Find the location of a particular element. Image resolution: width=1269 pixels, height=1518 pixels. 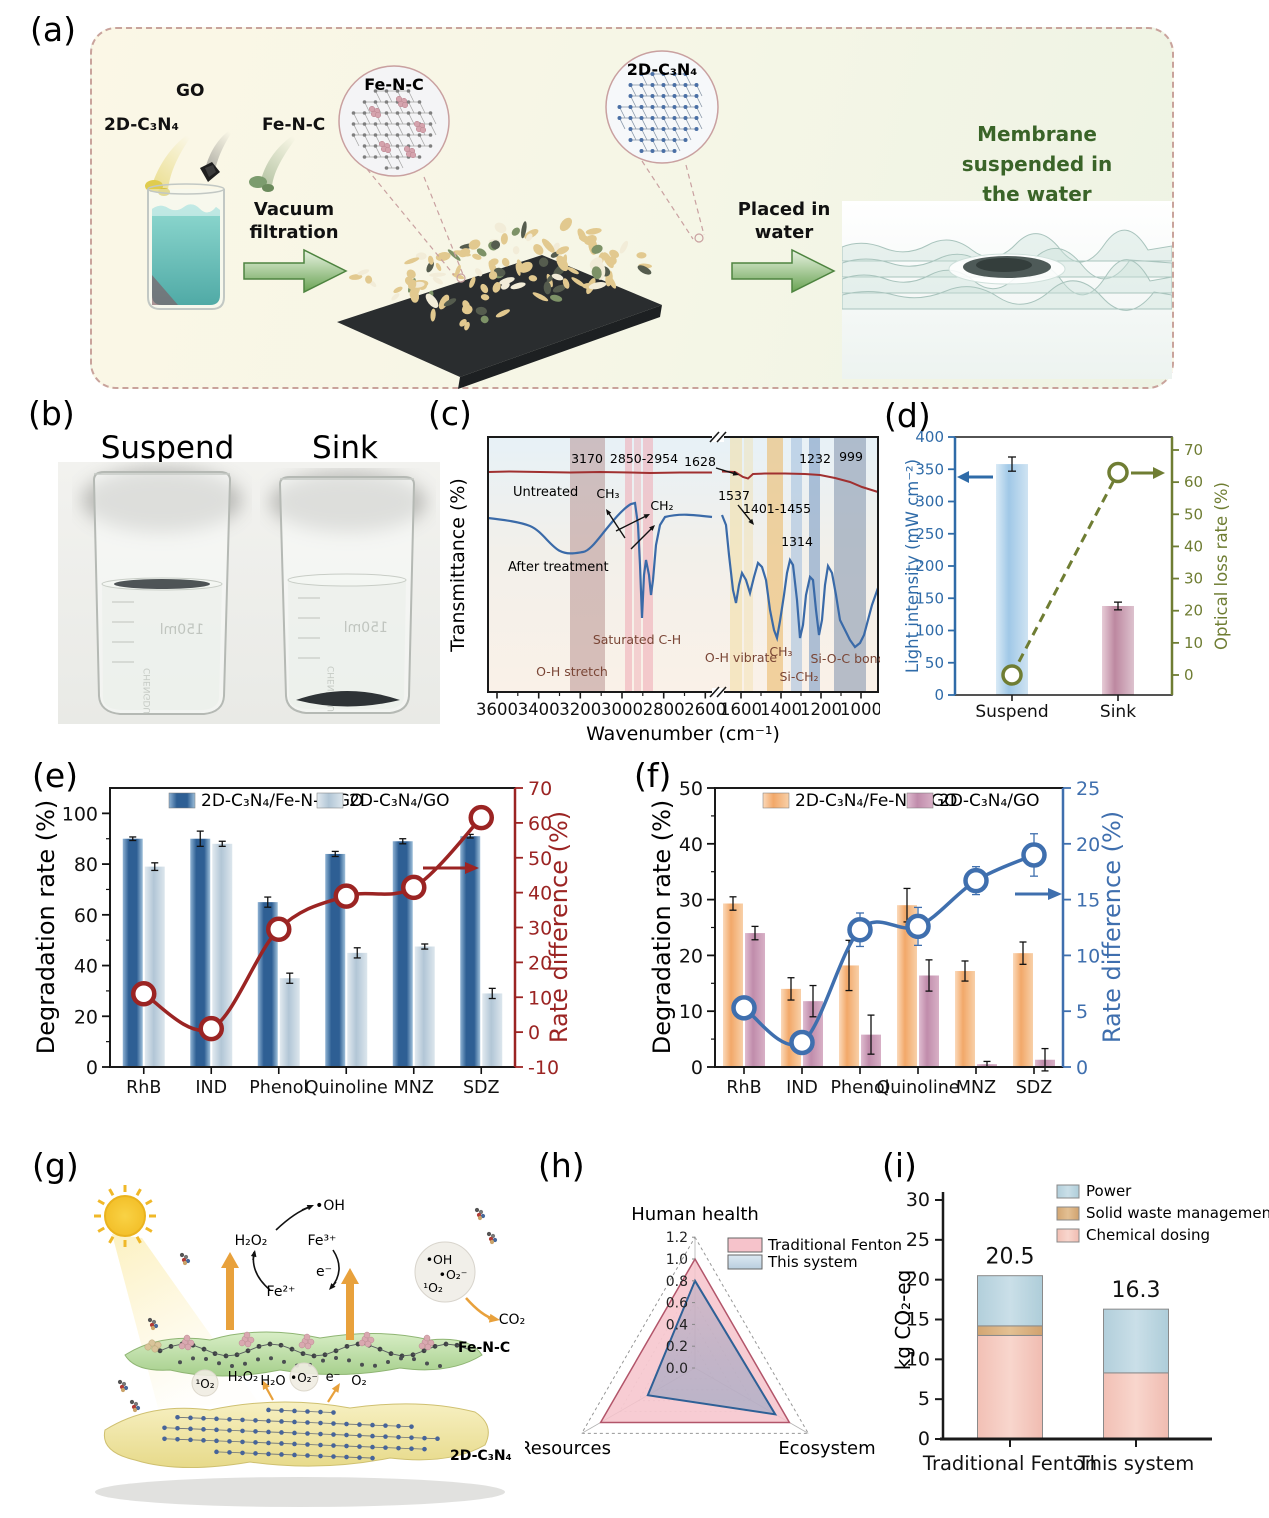

x-tick-label: 3400 is located at coordinates (539, 709).